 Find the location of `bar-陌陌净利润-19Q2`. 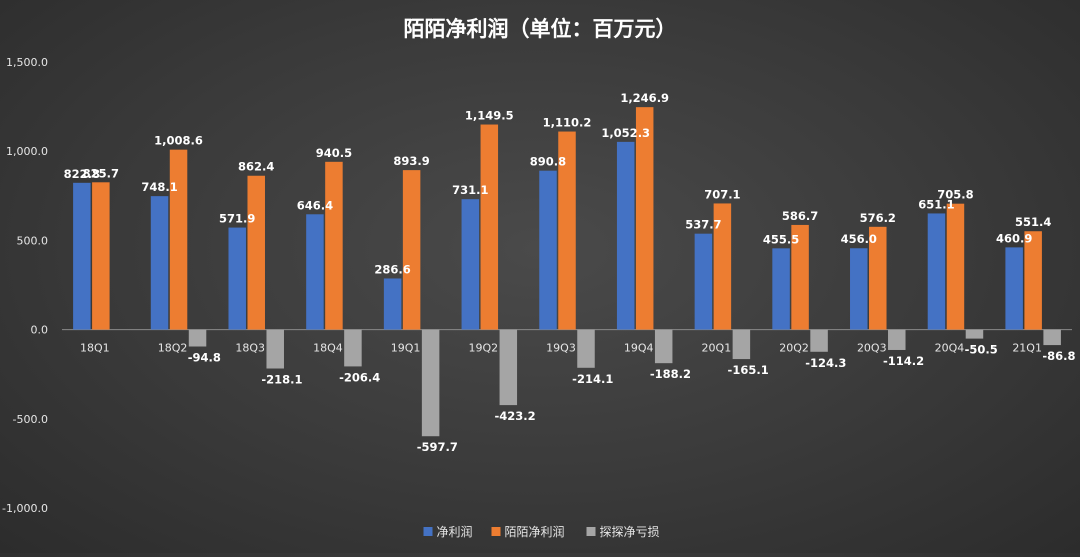

bar-陌陌净利润-19Q2 is located at coordinates (489, 227).